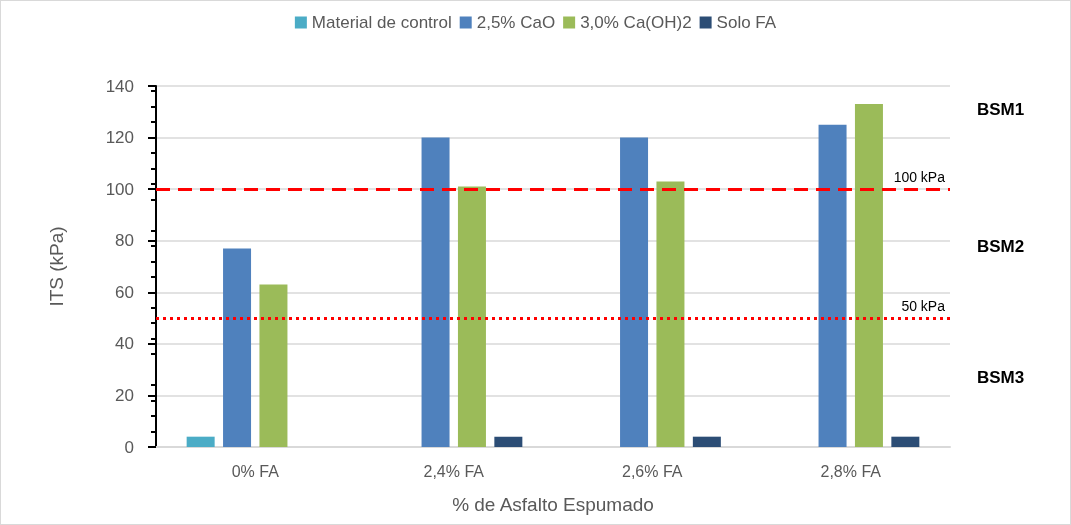 The width and height of the screenshot is (1071, 525). What do you see at coordinates (124, 241) in the screenshot?
I see `y-tick-label: 80` at bounding box center [124, 241].